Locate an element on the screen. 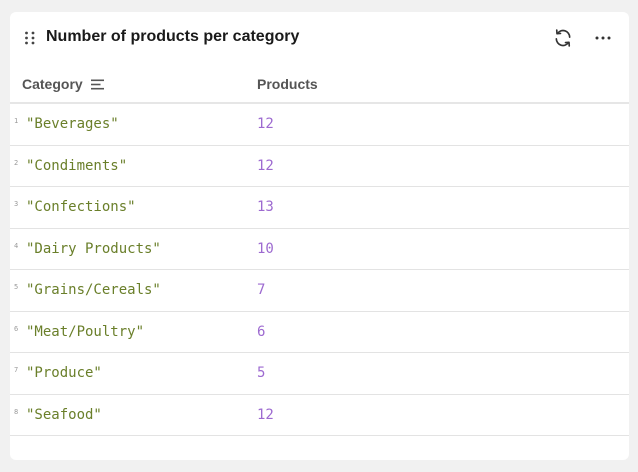 This screenshot has height=472, width=638. more-options-button is located at coordinates (603, 38).